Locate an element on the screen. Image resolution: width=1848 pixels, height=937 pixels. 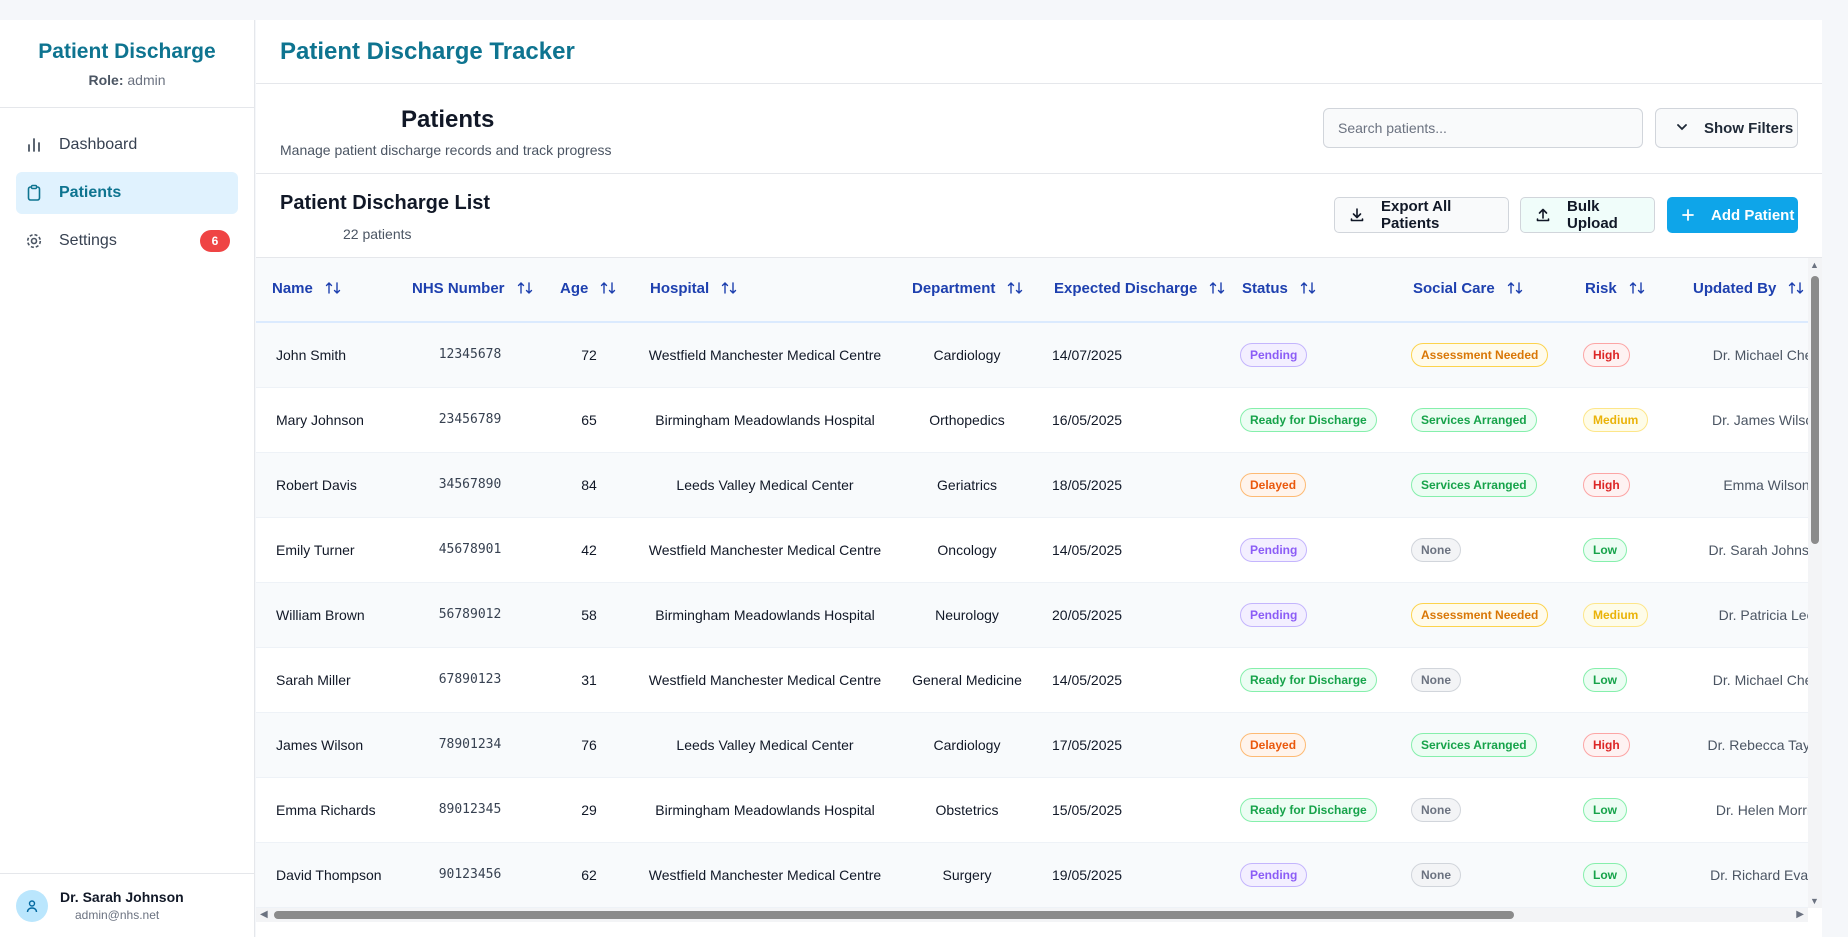
updated-by: Dr. Helen Morris is located at coordinates (1742, 810).